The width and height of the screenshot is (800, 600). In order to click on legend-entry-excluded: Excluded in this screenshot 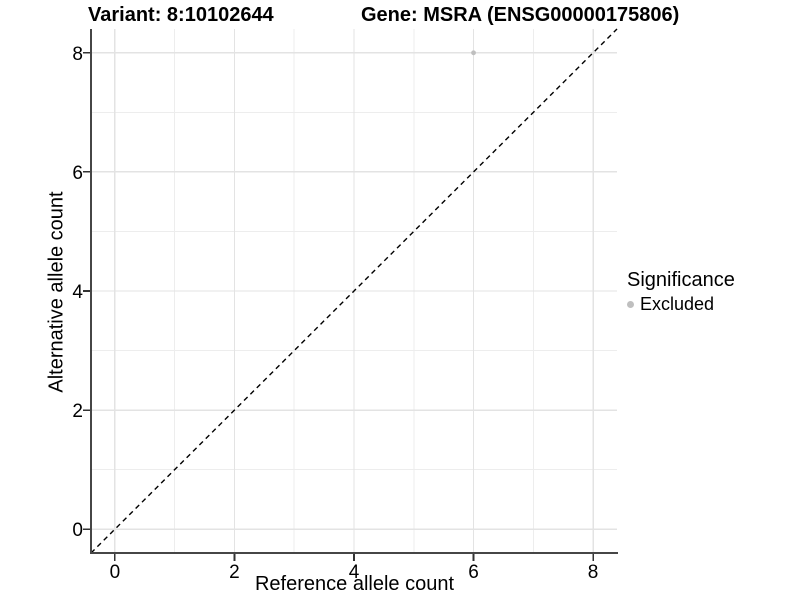, I will do `click(681, 304)`.